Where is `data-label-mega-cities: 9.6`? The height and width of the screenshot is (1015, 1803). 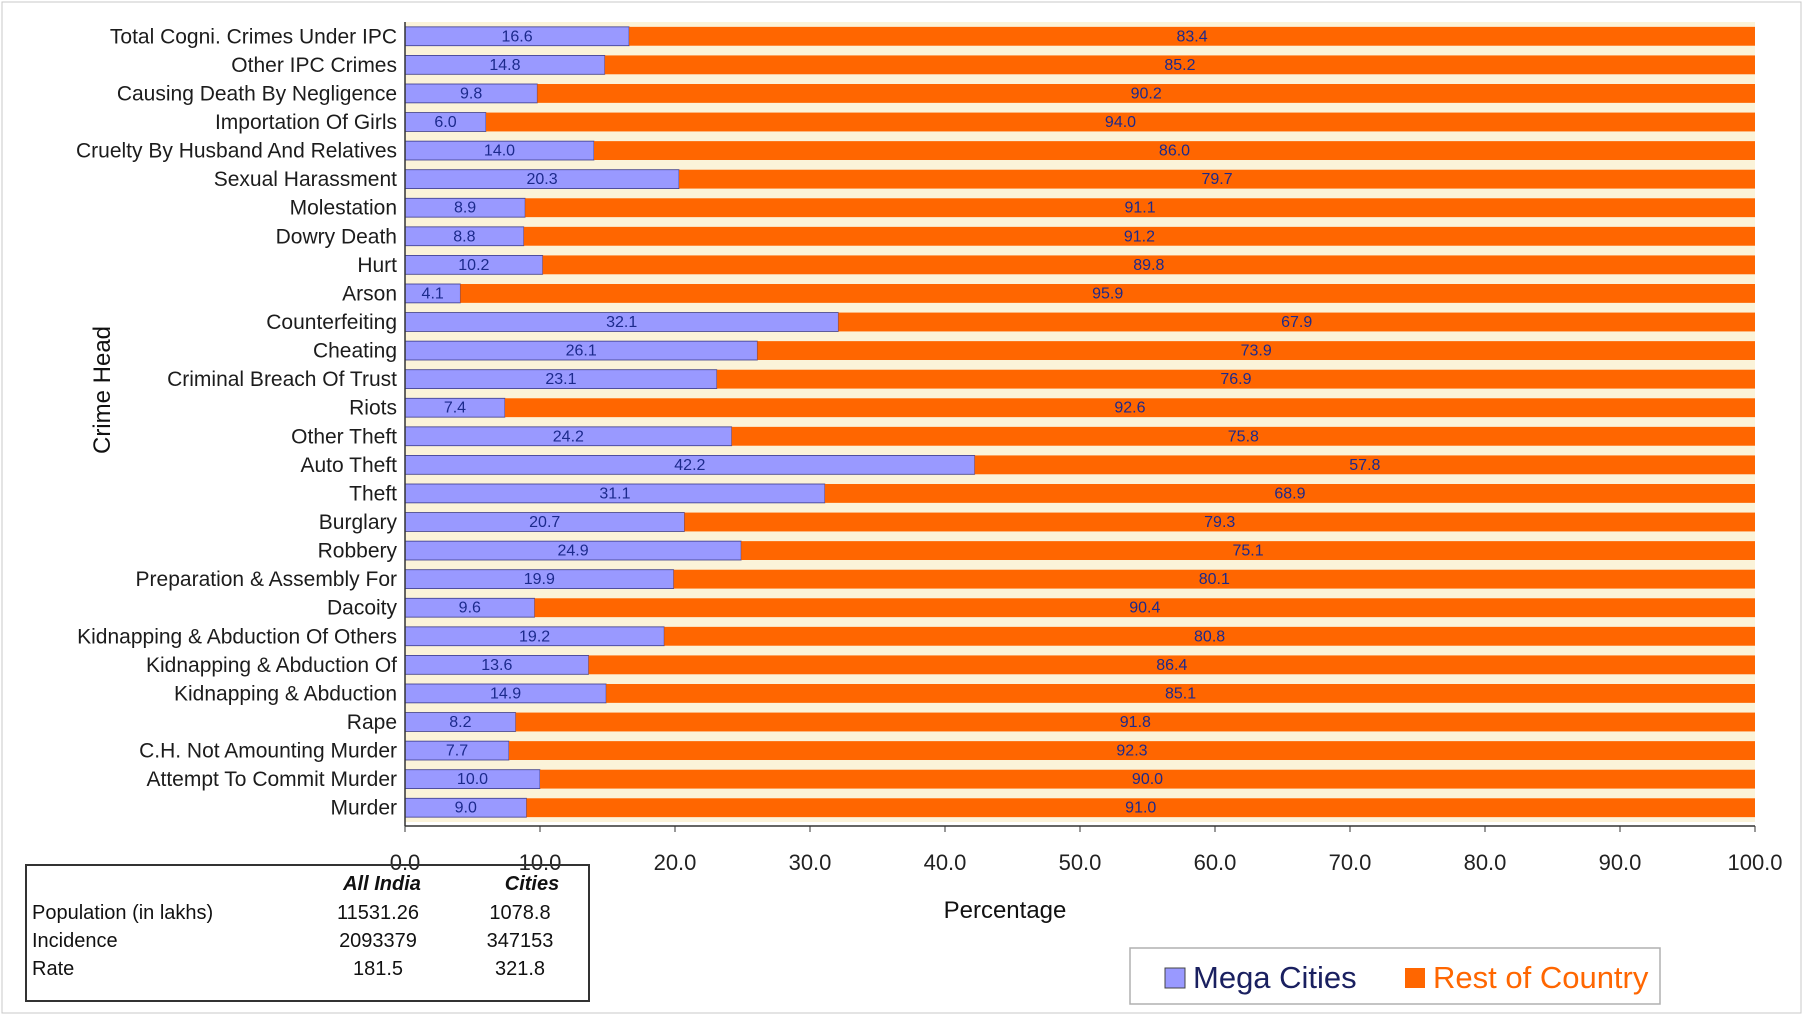
data-label-mega-cities: 9.6 is located at coordinates (470, 608).